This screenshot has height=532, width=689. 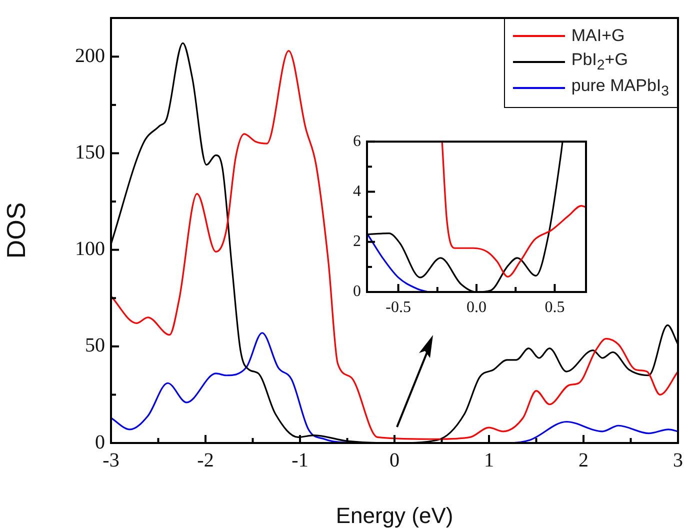 I want to click on y-tick-label: 4, so click(x=357, y=191).